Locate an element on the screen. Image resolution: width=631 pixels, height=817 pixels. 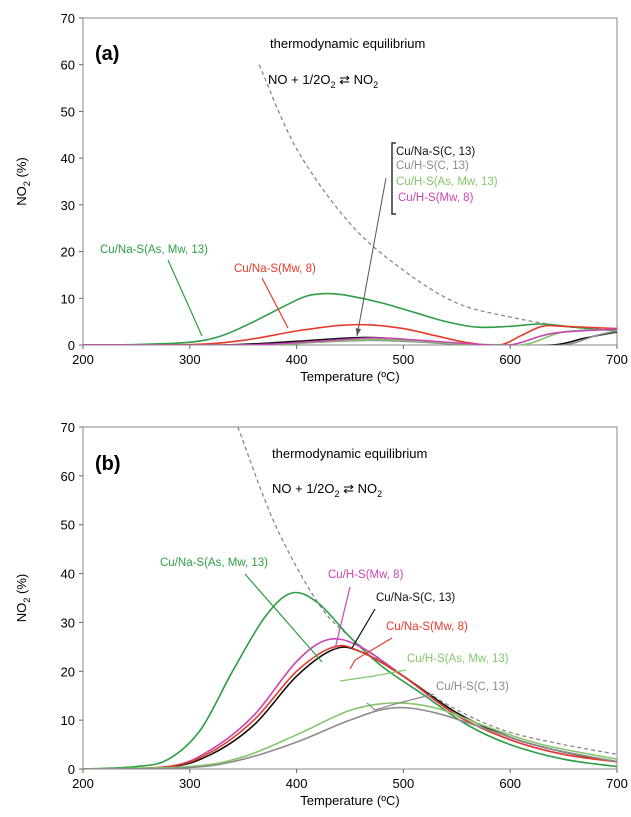
panel-label: (b) is located at coordinates (108, 464).